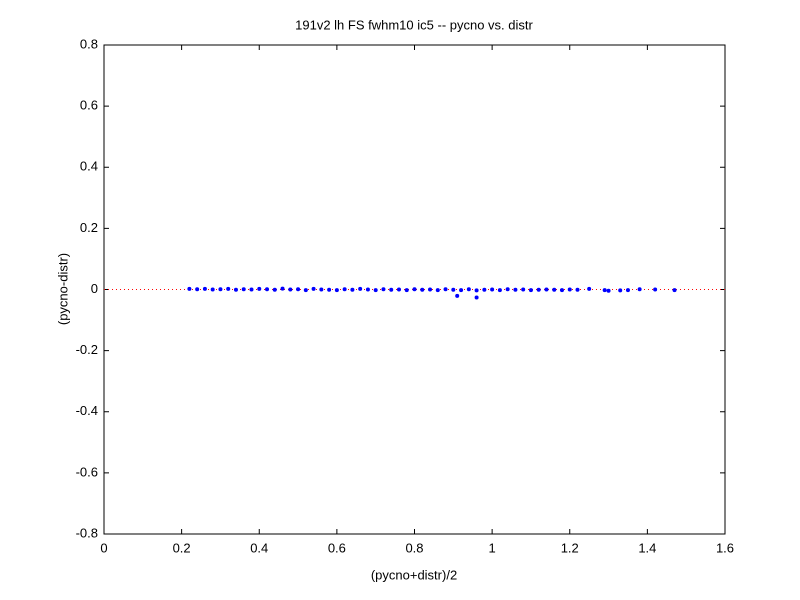 The image size is (800, 600). What do you see at coordinates (182, 547) in the screenshot?
I see `x-tick-label: 0.2` at bounding box center [182, 547].